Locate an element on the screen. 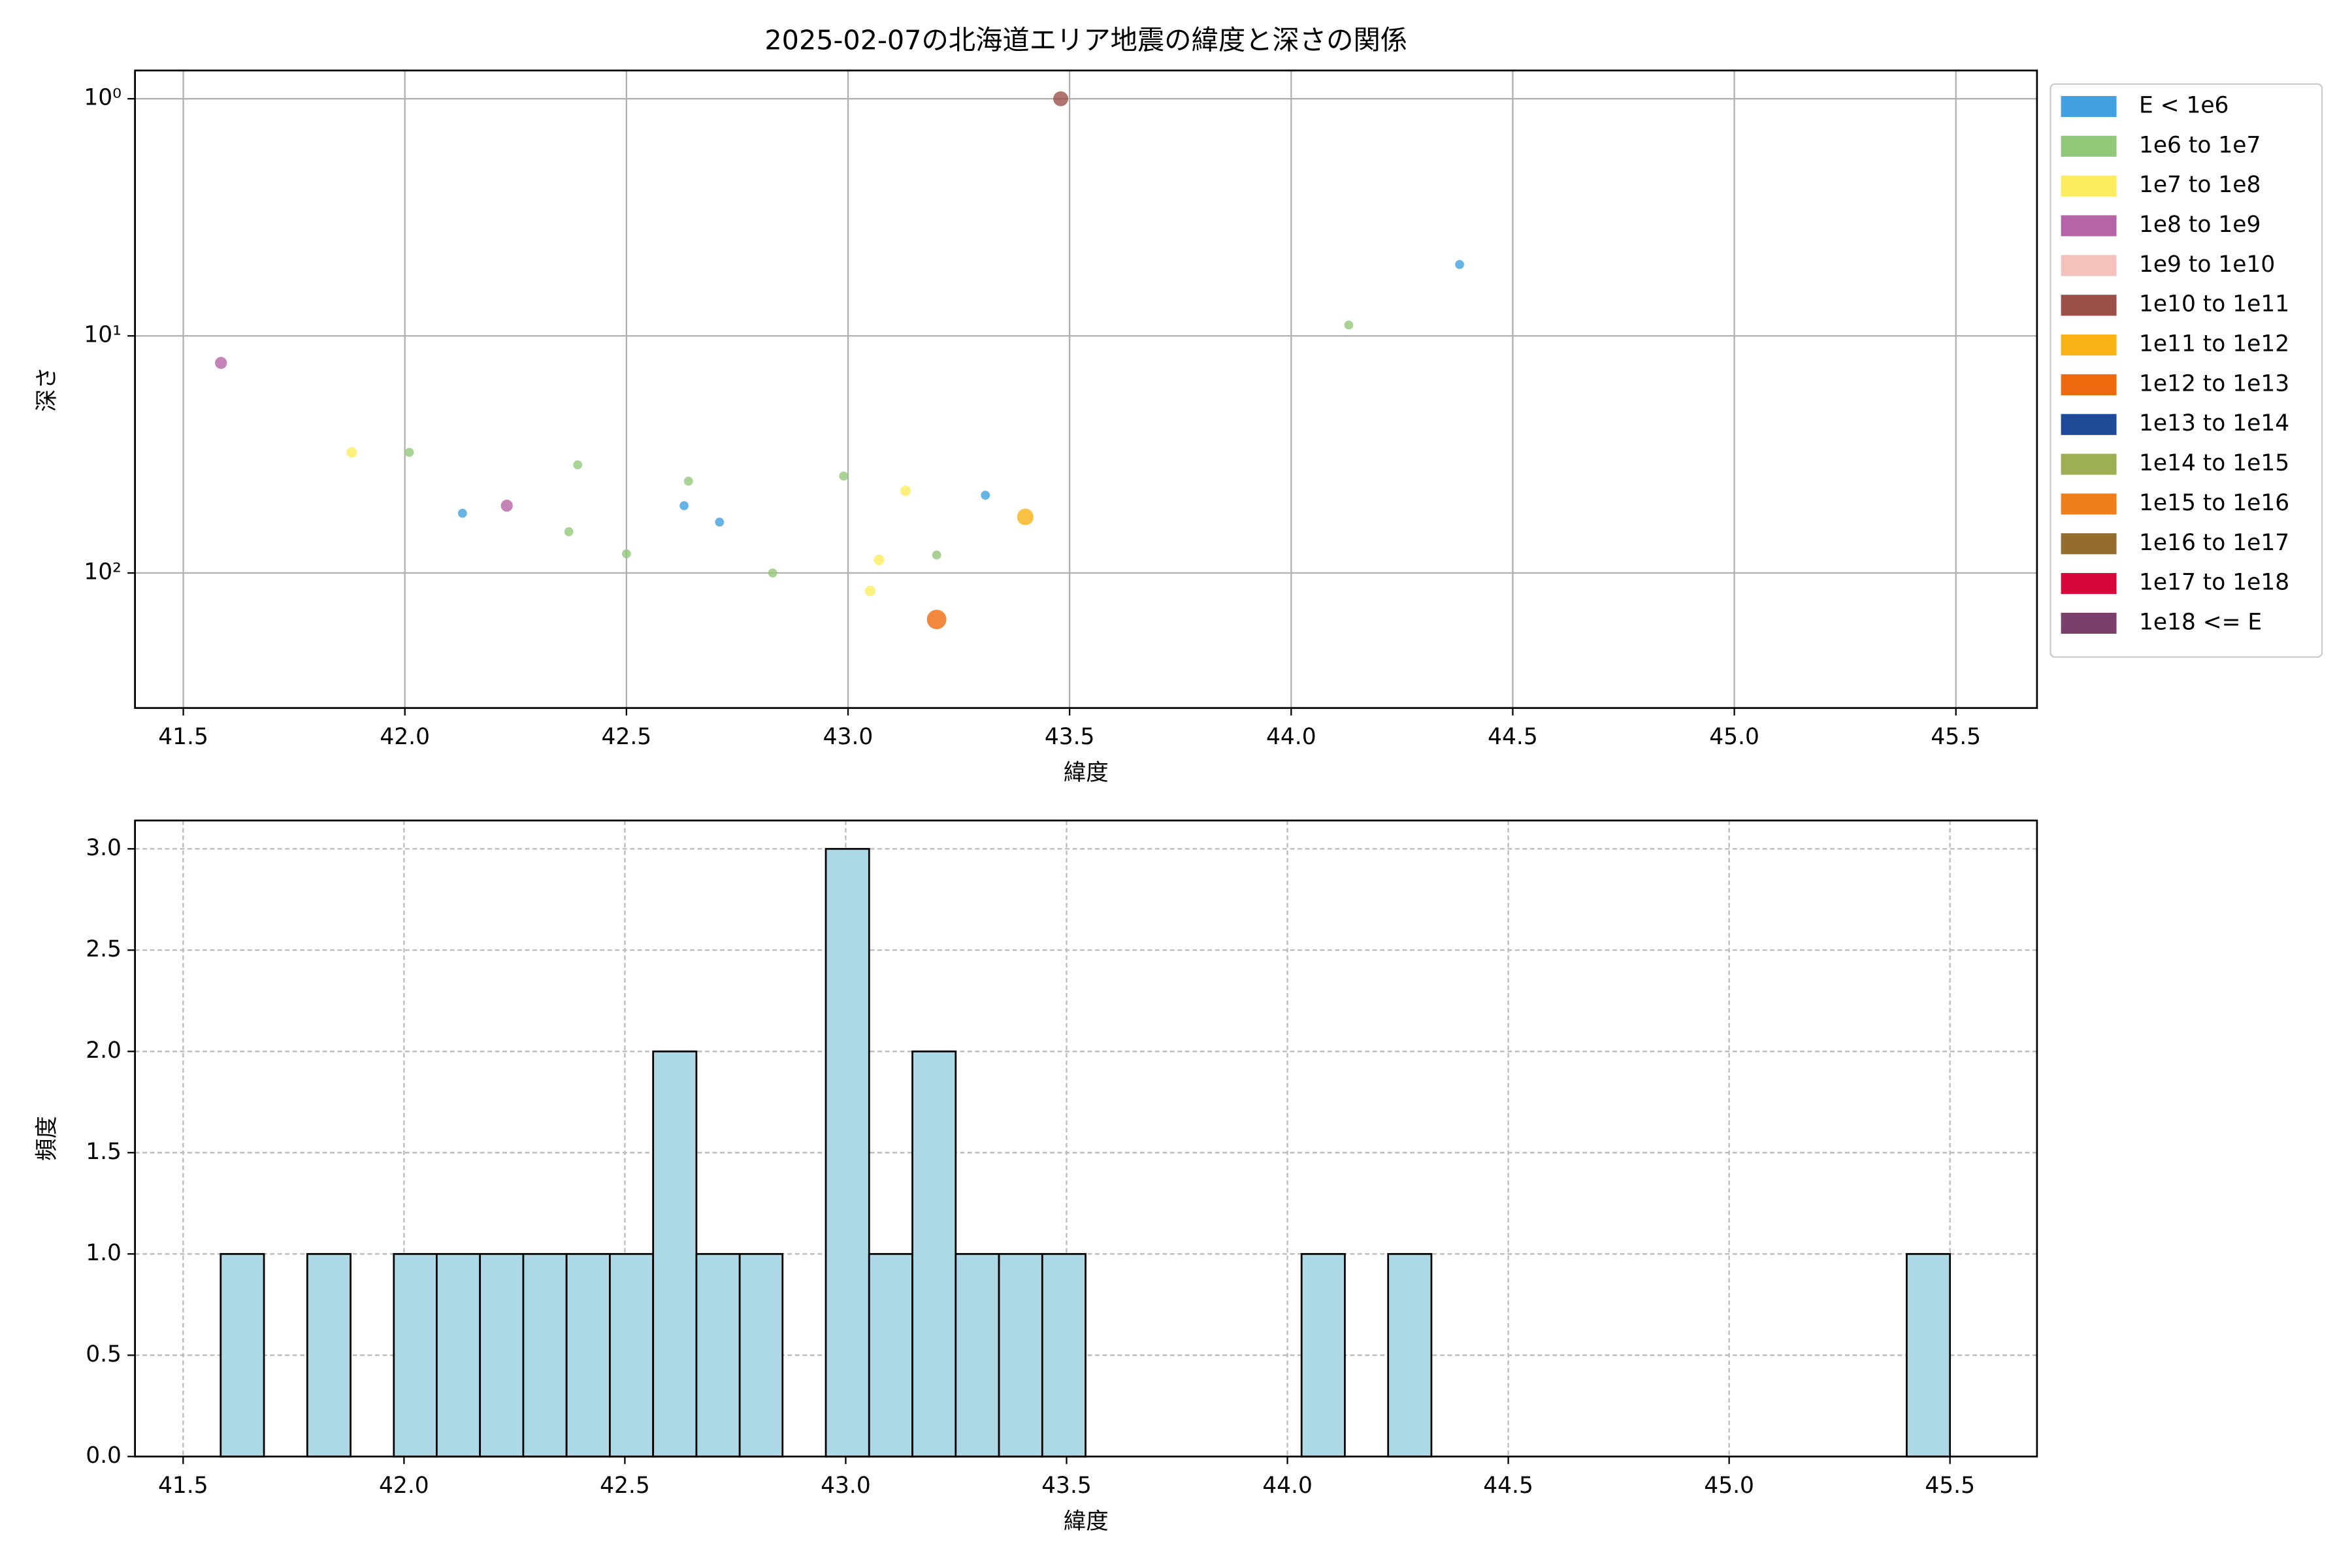 This screenshot has height=1568, width=2352. y-tick-label: 1.0 is located at coordinates (104, 1253).